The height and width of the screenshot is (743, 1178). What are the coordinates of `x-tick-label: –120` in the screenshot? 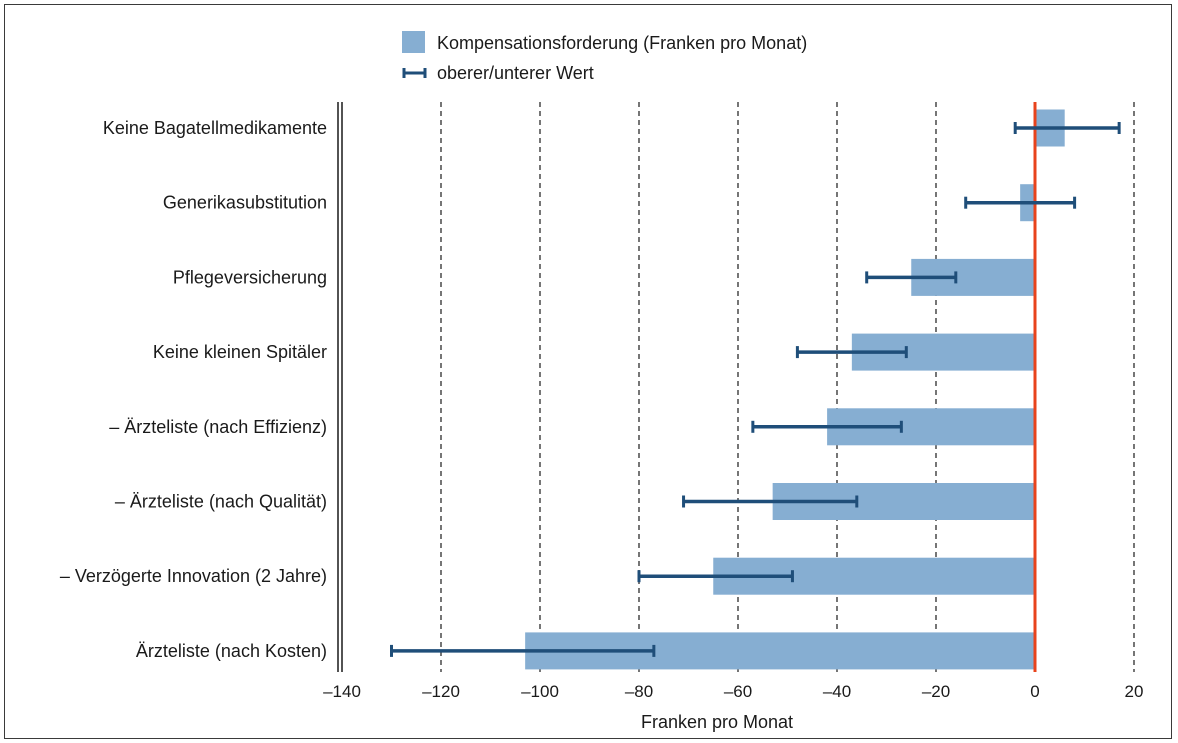 It's located at (441, 691).